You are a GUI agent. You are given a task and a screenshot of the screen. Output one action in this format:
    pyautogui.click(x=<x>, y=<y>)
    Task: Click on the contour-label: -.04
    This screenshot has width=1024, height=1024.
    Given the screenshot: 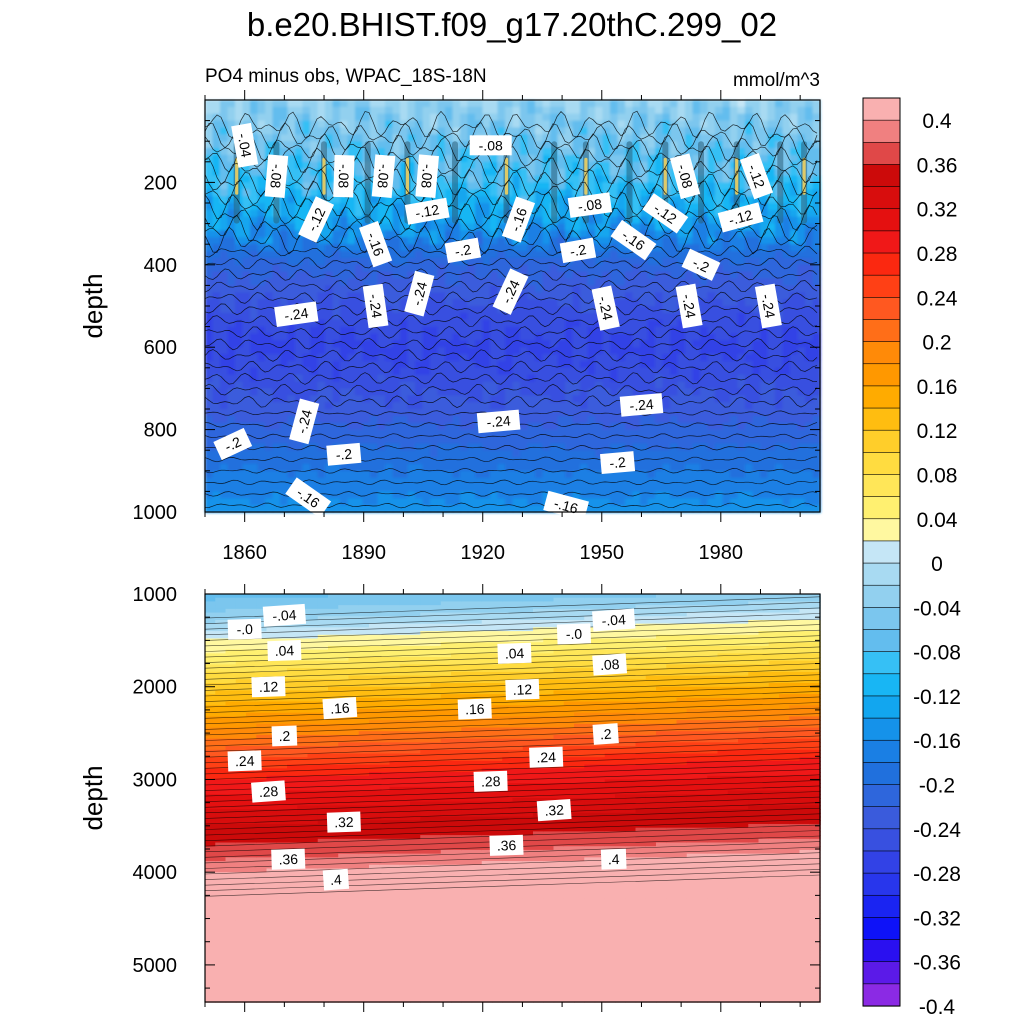 What is the action you would take?
    pyautogui.click(x=614, y=620)
    